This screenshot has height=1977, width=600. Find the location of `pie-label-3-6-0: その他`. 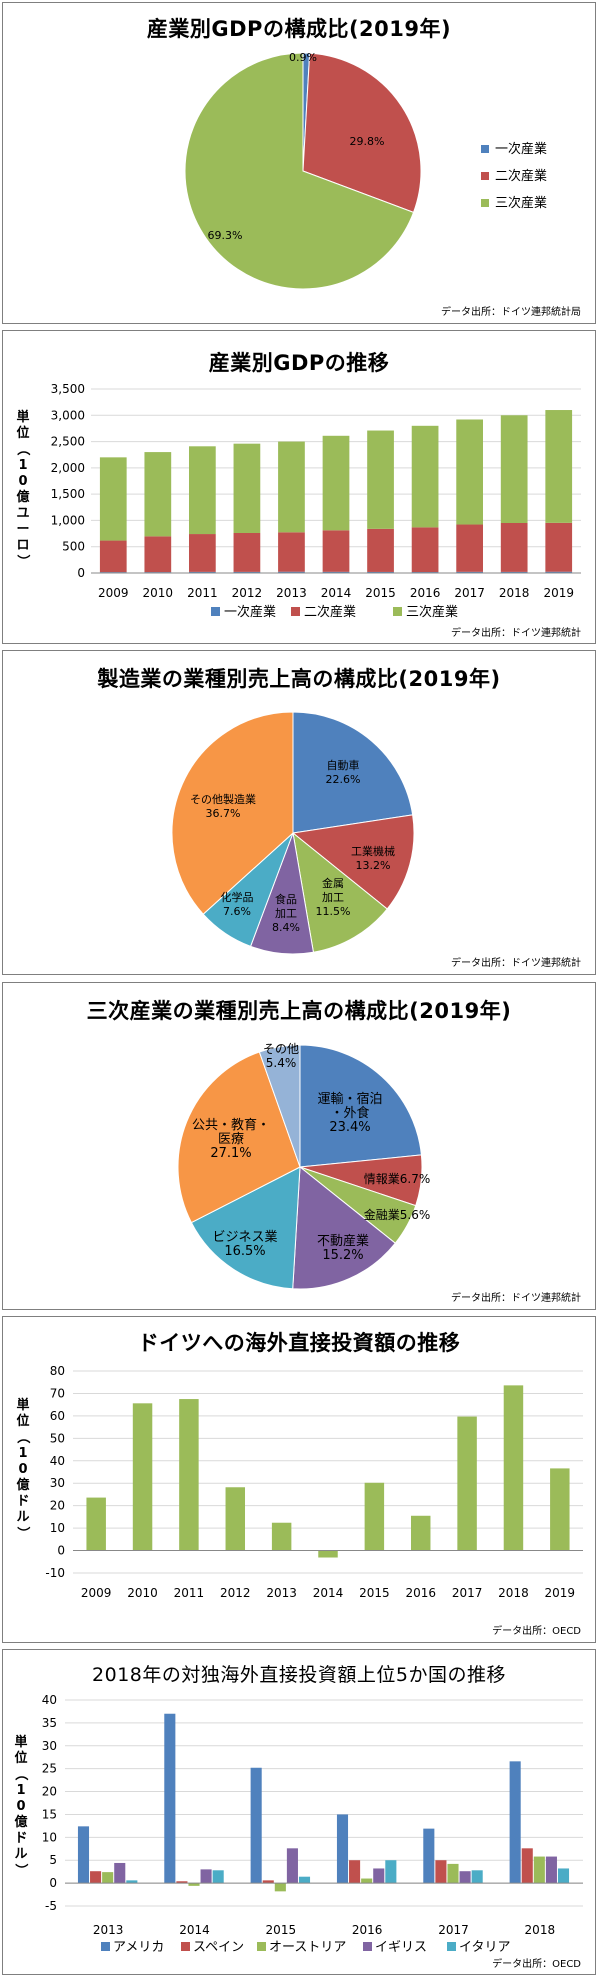

pie-label-3-6-0: その他 is located at coordinates (281, 1049).